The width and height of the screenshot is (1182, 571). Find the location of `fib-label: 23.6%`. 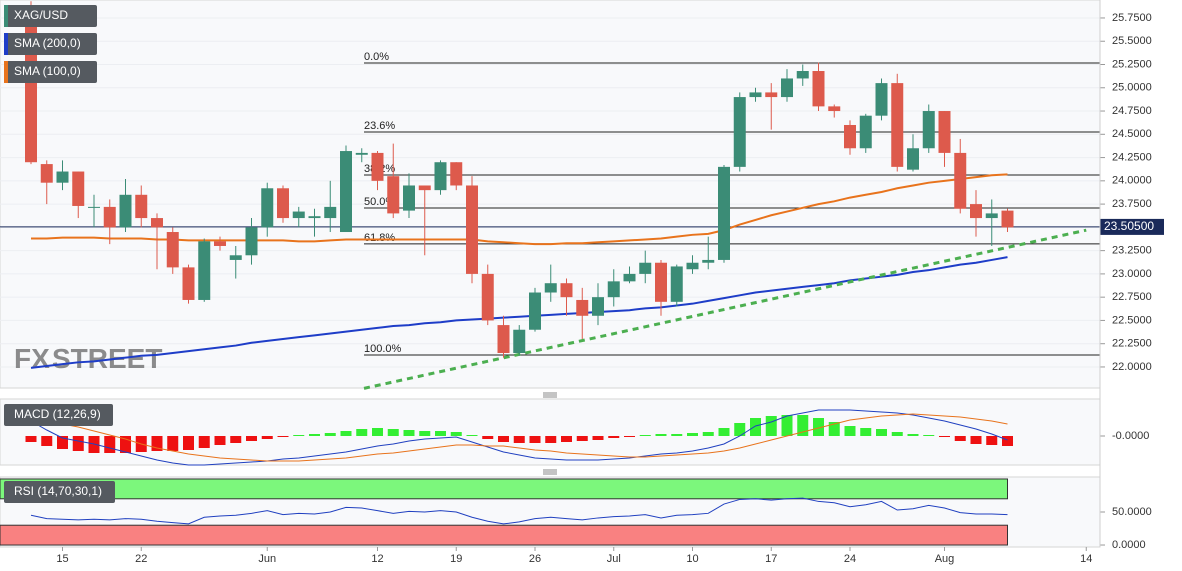

fib-label: 23.6% is located at coordinates (379, 126).